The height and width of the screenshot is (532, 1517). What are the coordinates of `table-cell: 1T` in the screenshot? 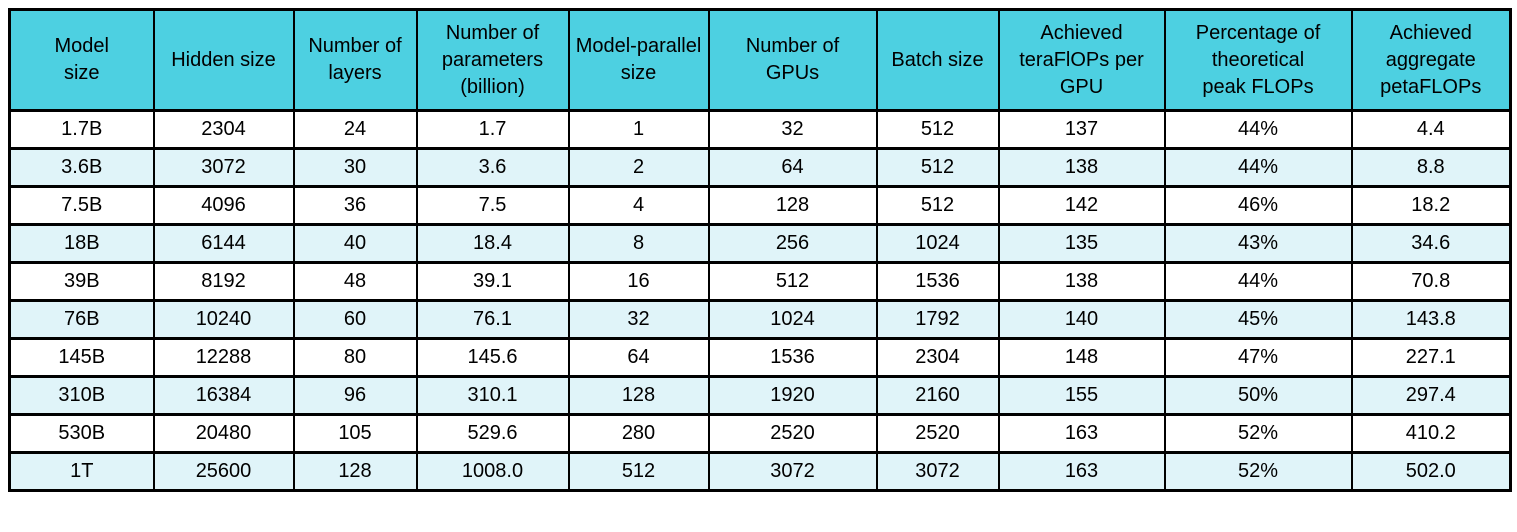 It's located at (81, 471).